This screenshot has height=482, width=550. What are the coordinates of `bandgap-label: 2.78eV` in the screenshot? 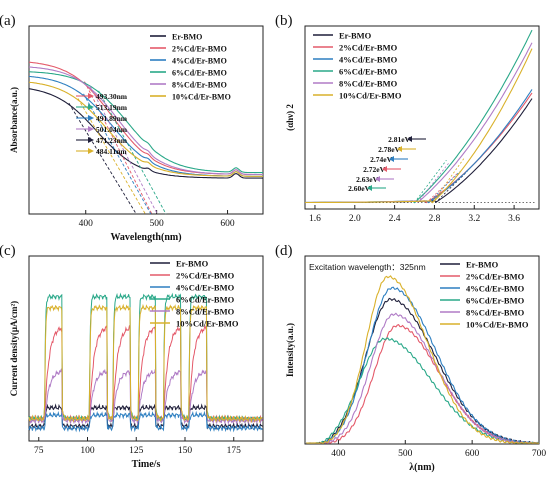 It's located at (389, 149).